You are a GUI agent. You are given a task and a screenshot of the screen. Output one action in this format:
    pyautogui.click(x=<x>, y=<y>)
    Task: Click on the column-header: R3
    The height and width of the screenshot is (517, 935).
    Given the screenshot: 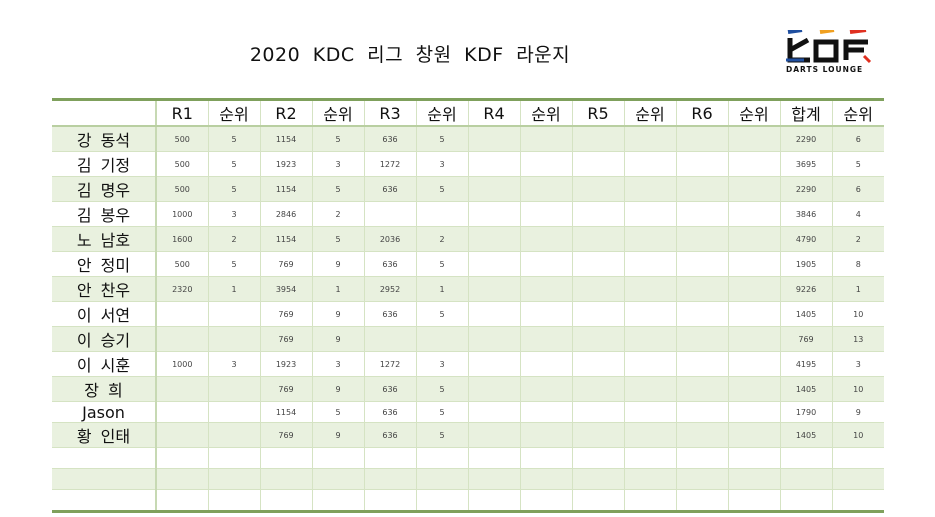 What is the action you would take?
    pyautogui.click(x=389, y=113)
    